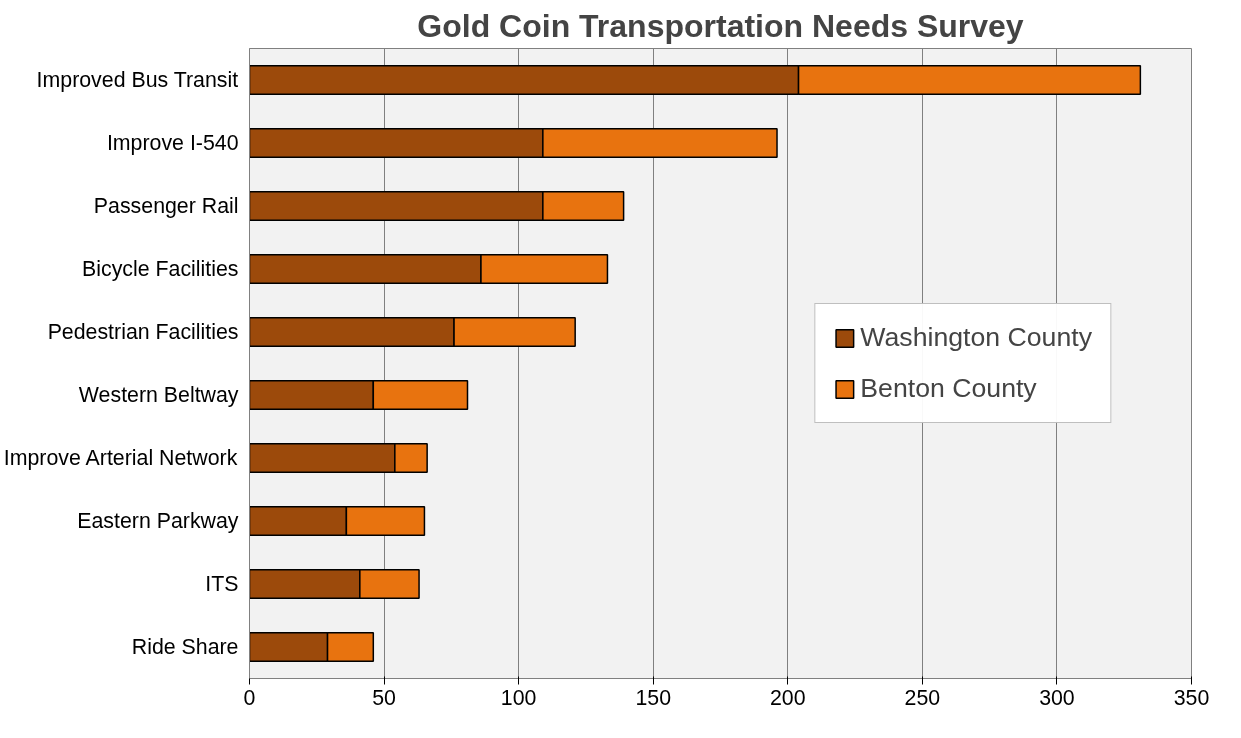 The width and height of the screenshot is (1241, 738). Describe the element at coordinates (137, 80) in the screenshot. I see `y-tick-label: Improved Bus Transit` at that location.